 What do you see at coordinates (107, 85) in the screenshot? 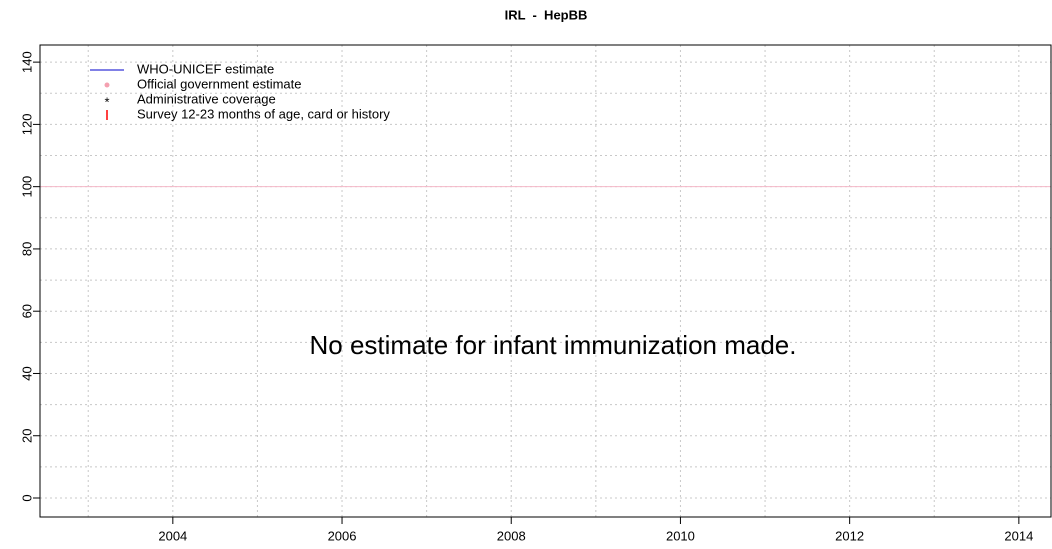
I see `legend-symbol` at bounding box center [107, 85].